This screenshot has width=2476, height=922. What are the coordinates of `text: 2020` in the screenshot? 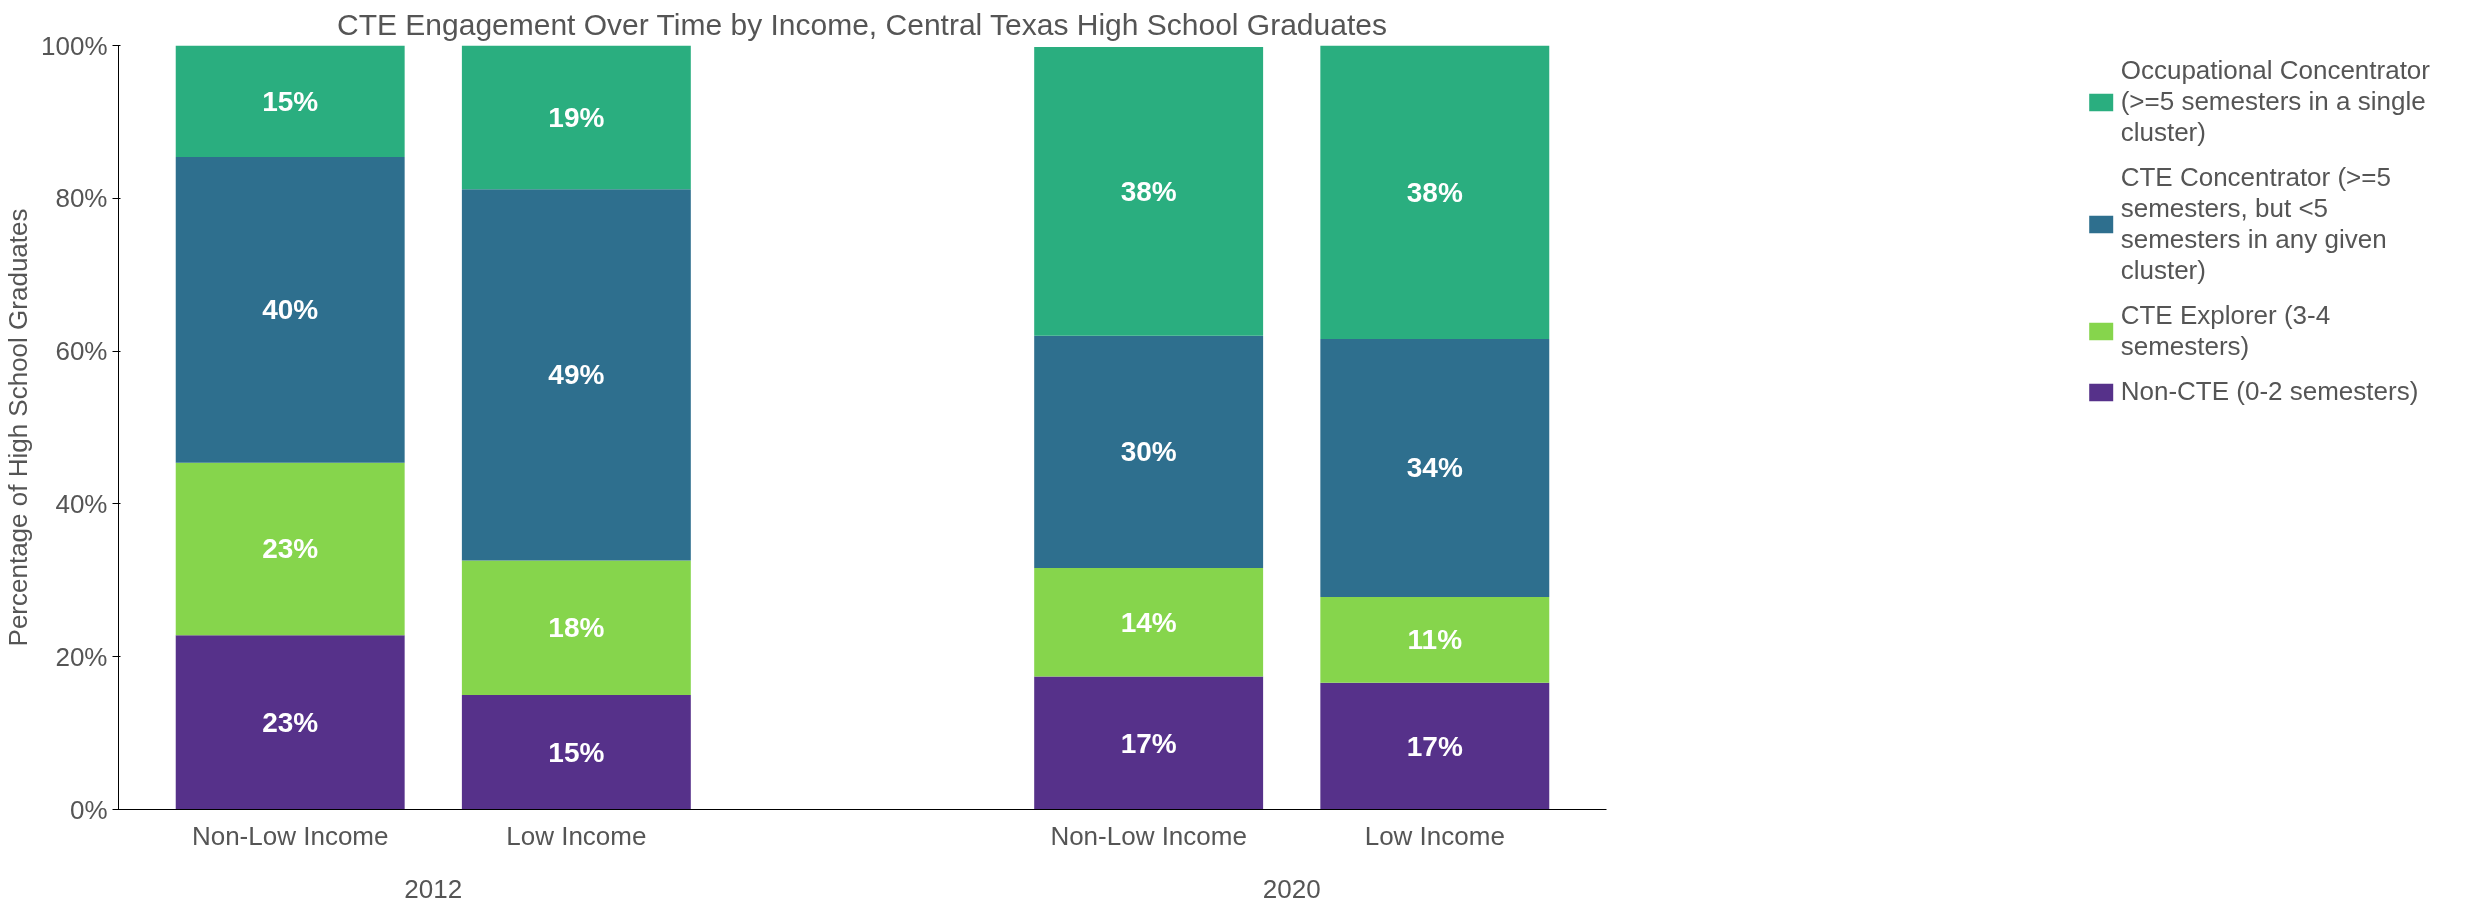 It's located at (1291, 888).